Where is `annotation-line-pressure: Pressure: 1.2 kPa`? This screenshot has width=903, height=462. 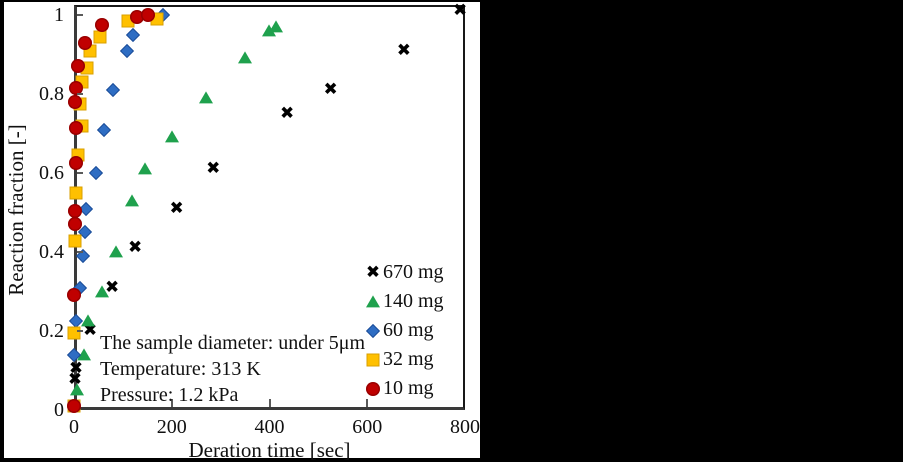 annotation-line-pressure: Pressure: 1.2 kPa is located at coordinates (169, 395).